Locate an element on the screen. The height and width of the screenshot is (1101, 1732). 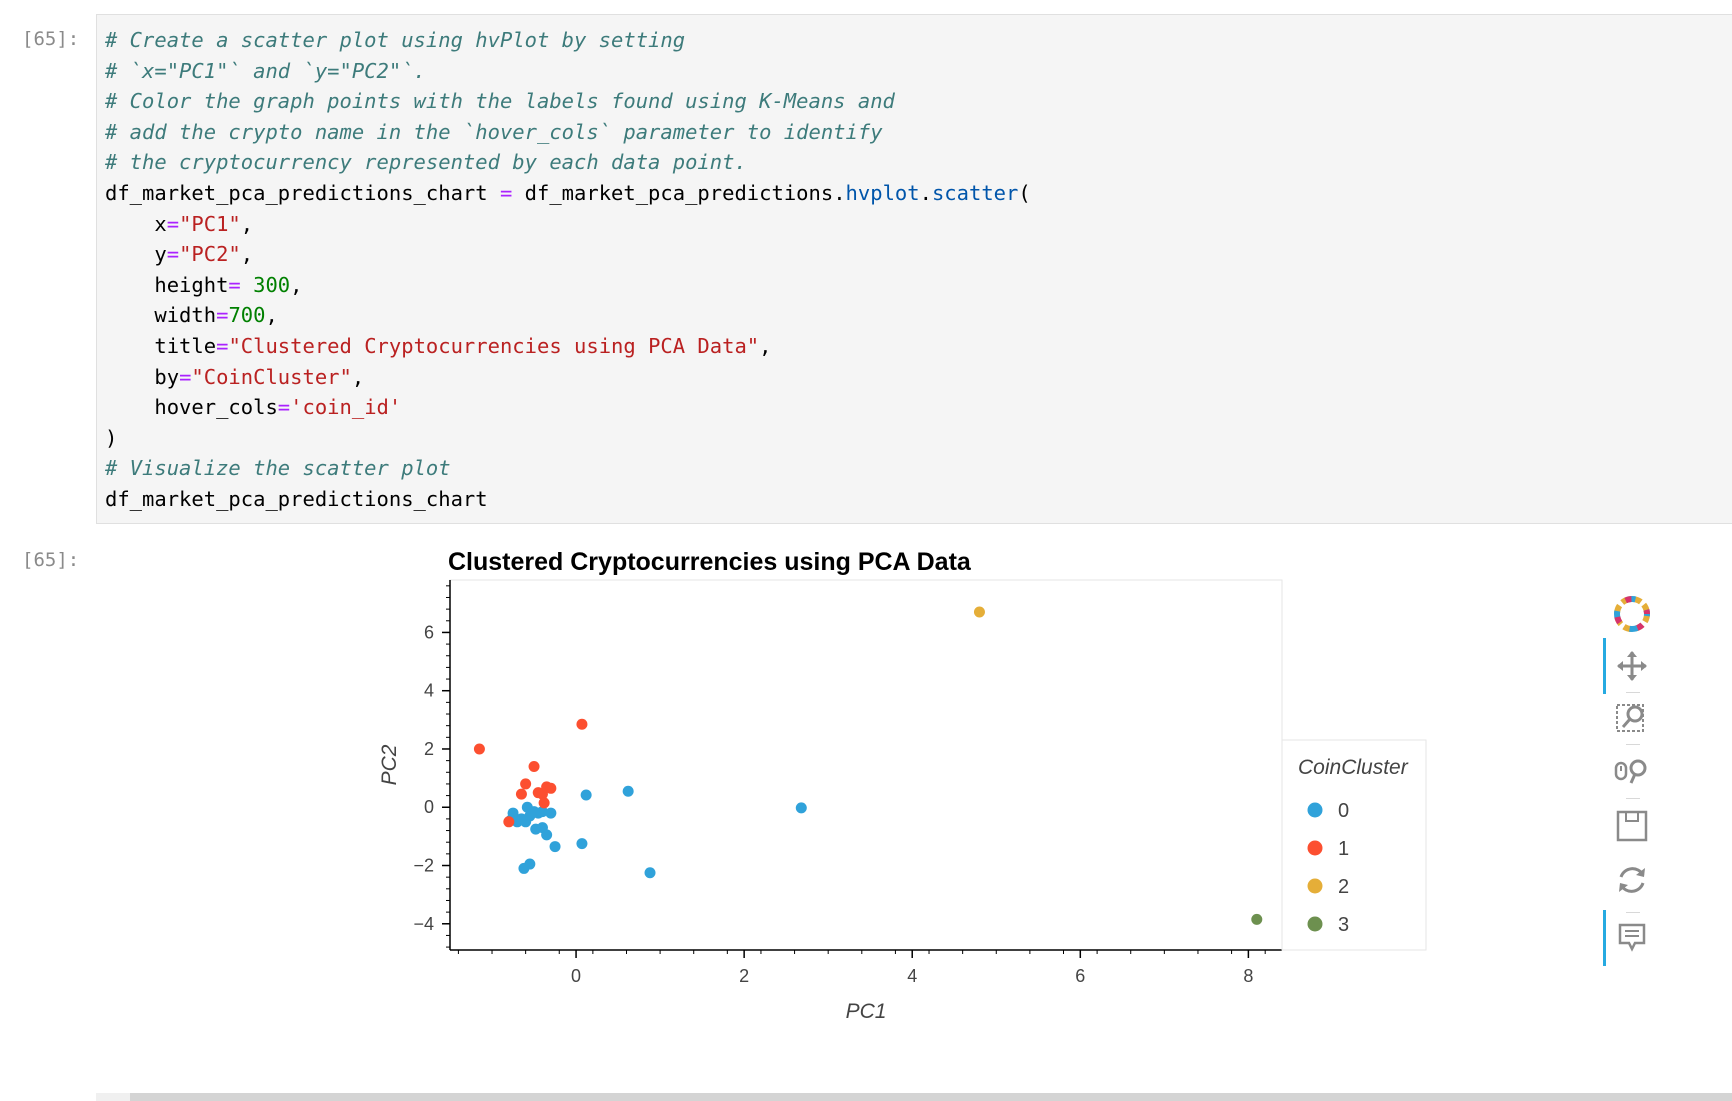
code-token: hvplot is located at coordinates (882, 192).